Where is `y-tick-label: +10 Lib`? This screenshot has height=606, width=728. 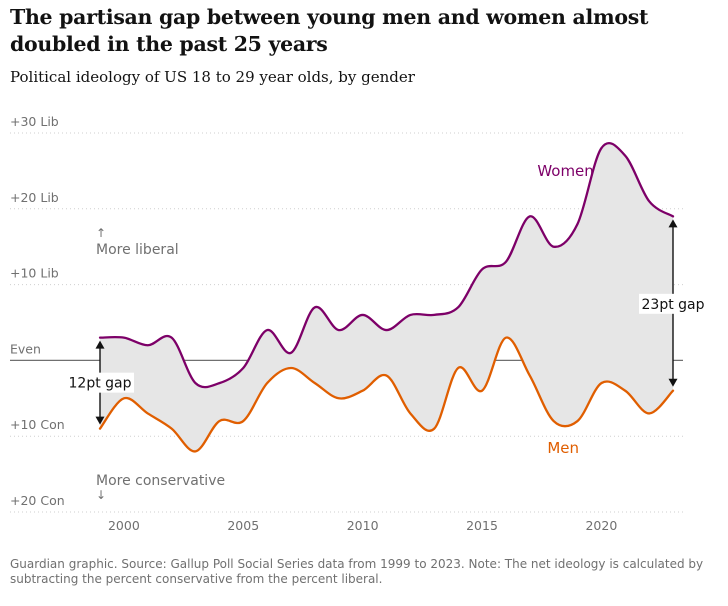 y-tick-label: +10 Lib is located at coordinates (34, 273).